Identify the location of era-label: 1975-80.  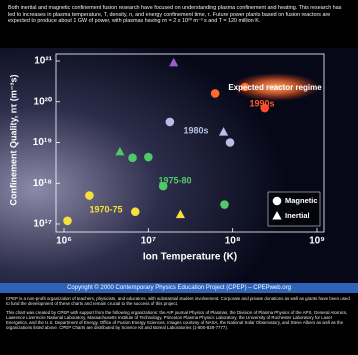
(174, 180).